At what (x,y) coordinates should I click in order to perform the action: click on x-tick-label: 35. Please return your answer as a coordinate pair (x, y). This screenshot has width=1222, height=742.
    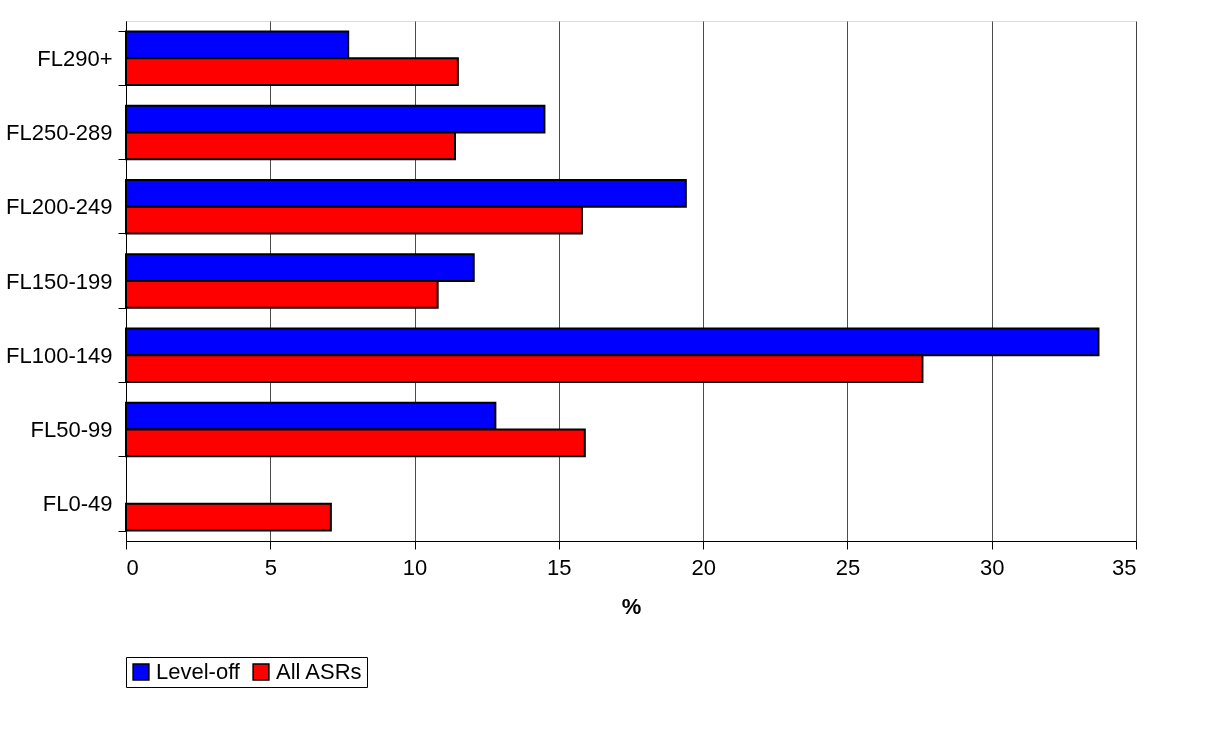
    Looking at the image, I should click on (1124, 567).